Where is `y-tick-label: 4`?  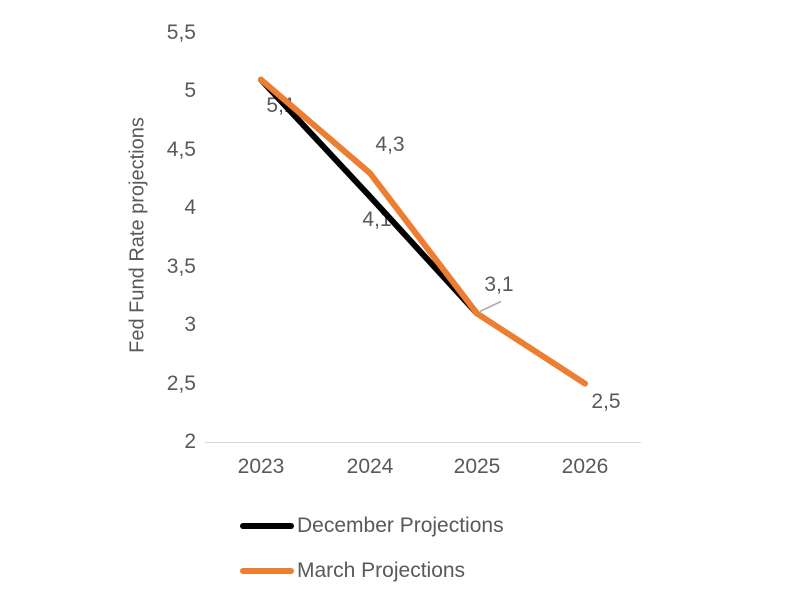 y-tick-label: 4 is located at coordinates (190, 208).